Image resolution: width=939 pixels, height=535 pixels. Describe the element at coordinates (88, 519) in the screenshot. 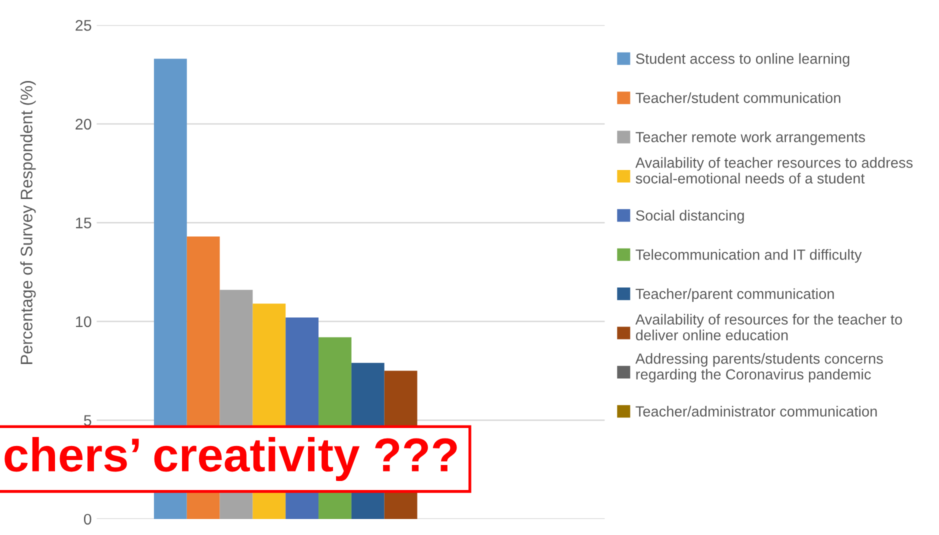

I see `y-tick-label: 0` at that location.